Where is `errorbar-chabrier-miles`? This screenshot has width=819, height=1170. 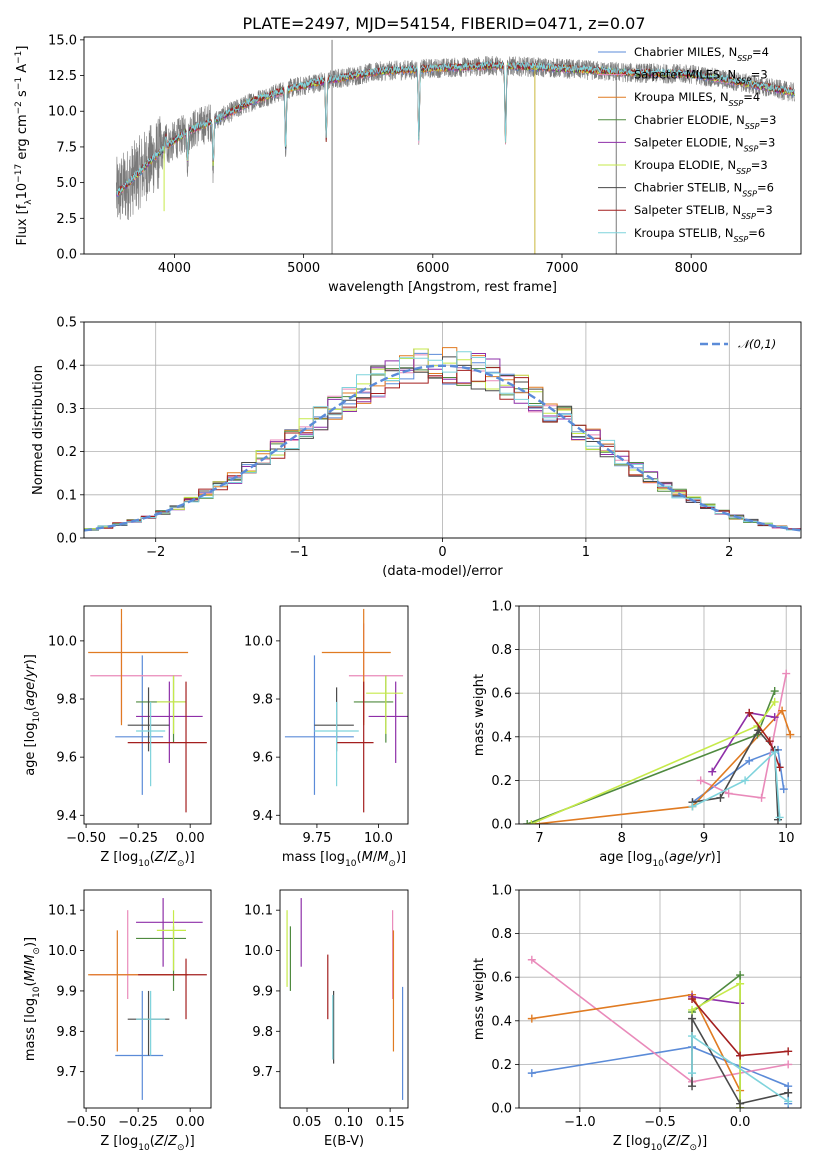 errorbar-chabrier-miles is located at coordinates (139, 1045).